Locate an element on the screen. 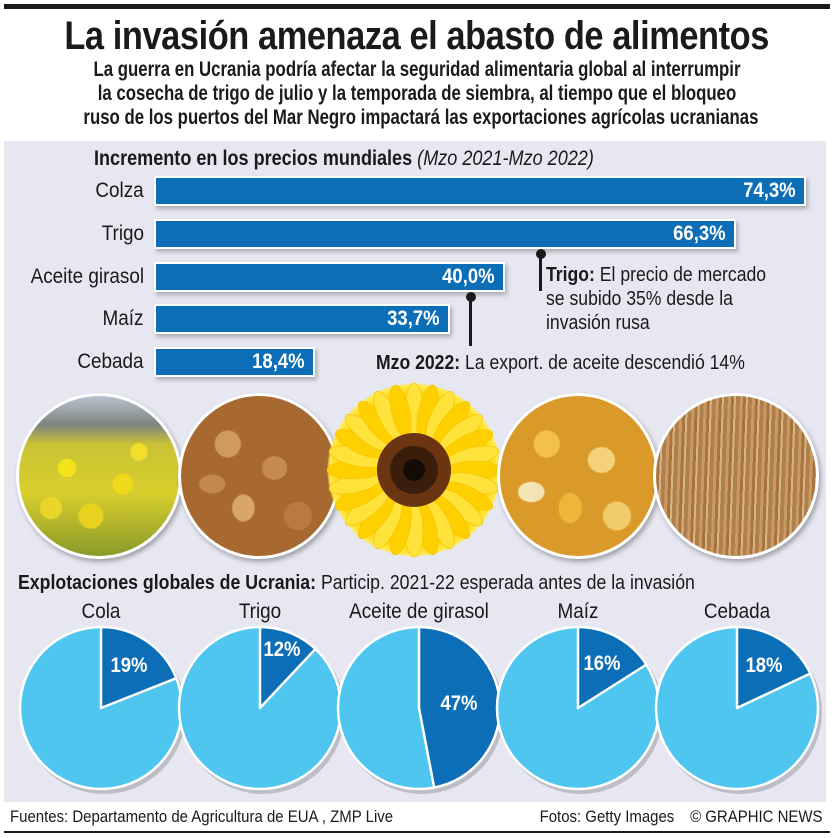 The width and height of the screenshot is (834, 838). bar-category-label: Aceite girasol is located at coordinates (87, 276).